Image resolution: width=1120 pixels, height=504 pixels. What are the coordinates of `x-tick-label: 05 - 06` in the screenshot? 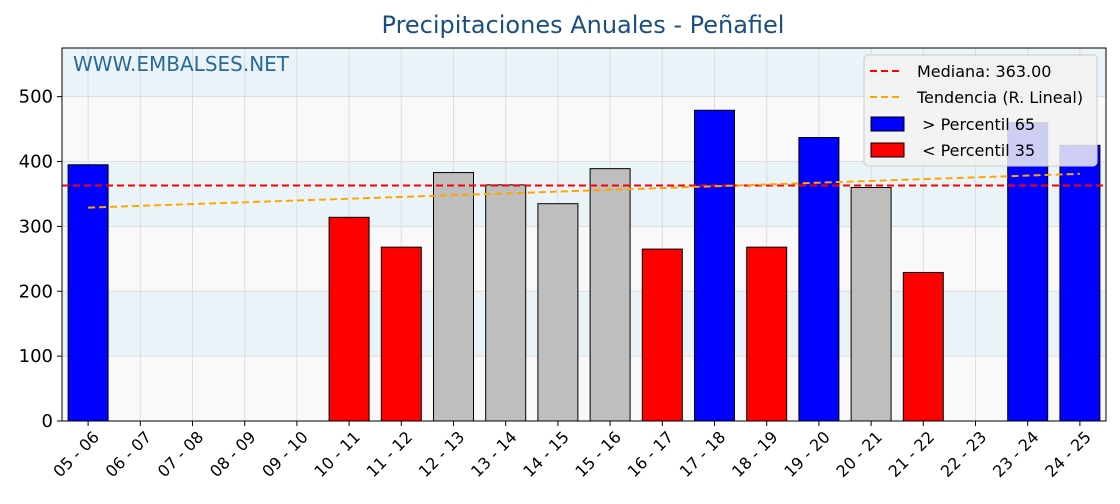 It's located at (76, 454).